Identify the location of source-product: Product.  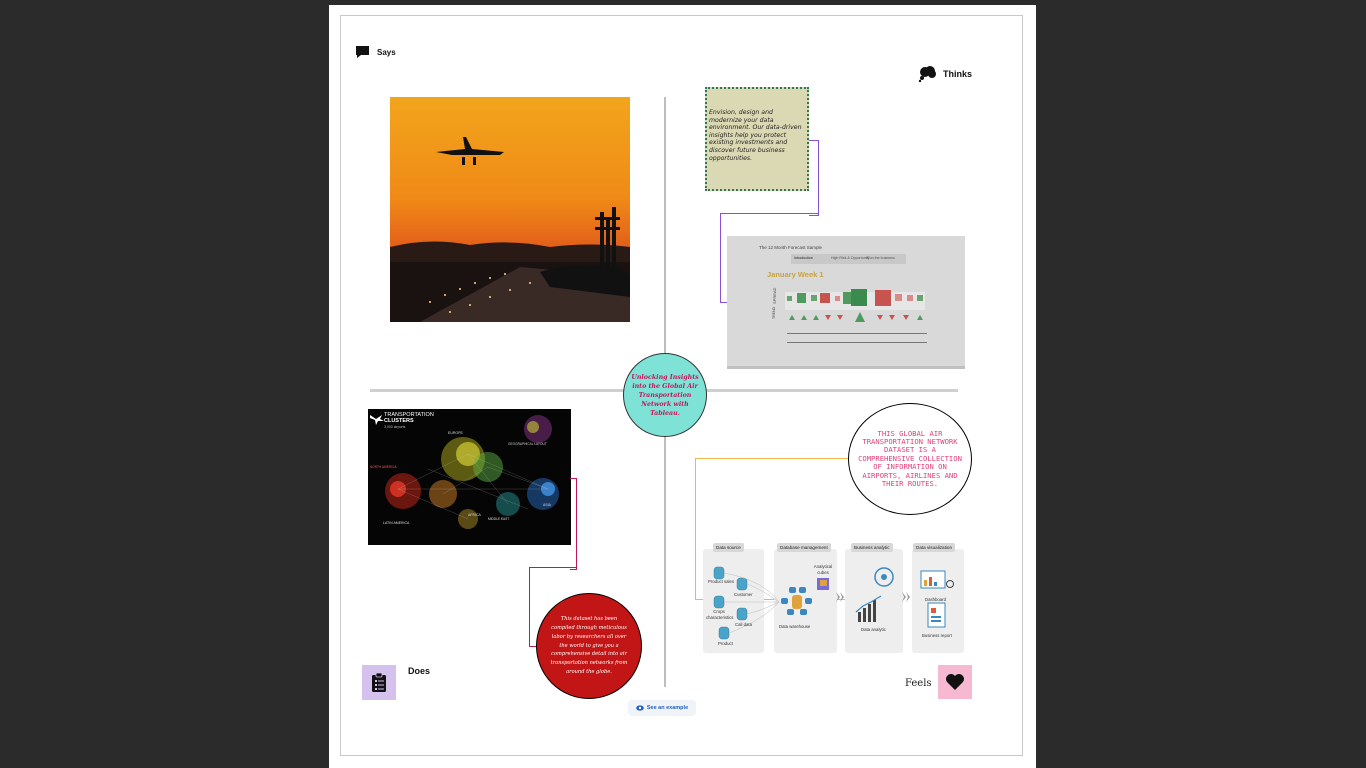
(725, 643).